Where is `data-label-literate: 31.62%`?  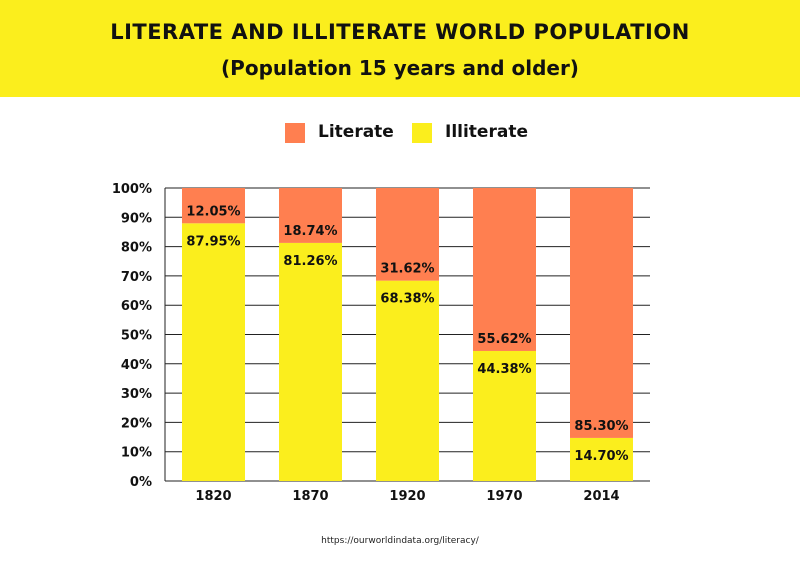
data-label-literate: 31.62% is located at coordinates (407, 269).